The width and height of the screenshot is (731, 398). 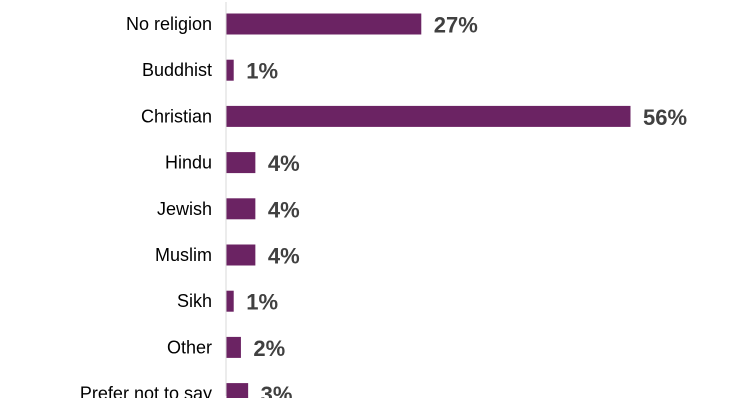 What do you see at coordinates (456, 25) in the screenshot?
I see `value-label: 27%` at bounding box center [456, 25].